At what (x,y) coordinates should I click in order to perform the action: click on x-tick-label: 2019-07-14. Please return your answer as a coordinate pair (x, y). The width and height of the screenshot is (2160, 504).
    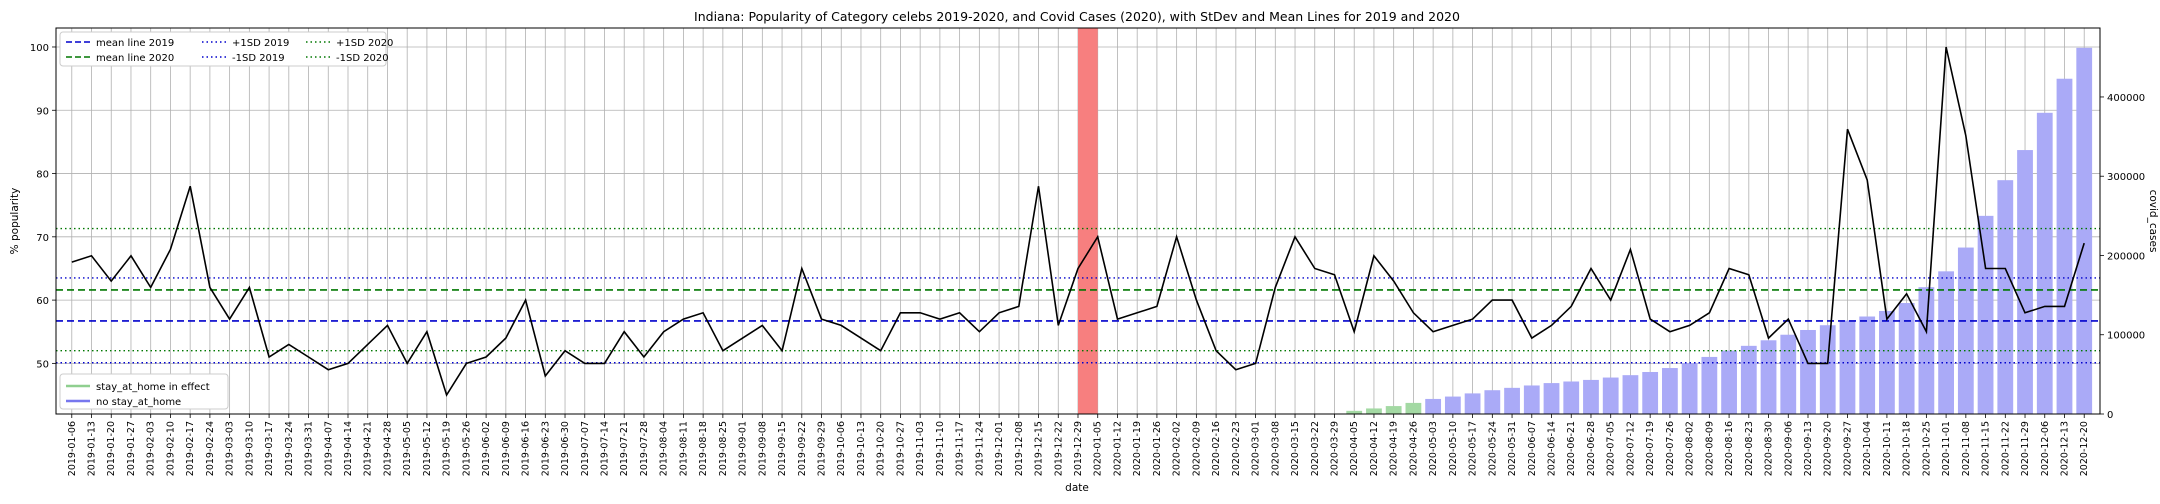
    Looking at the image, I should click on (604, 448).